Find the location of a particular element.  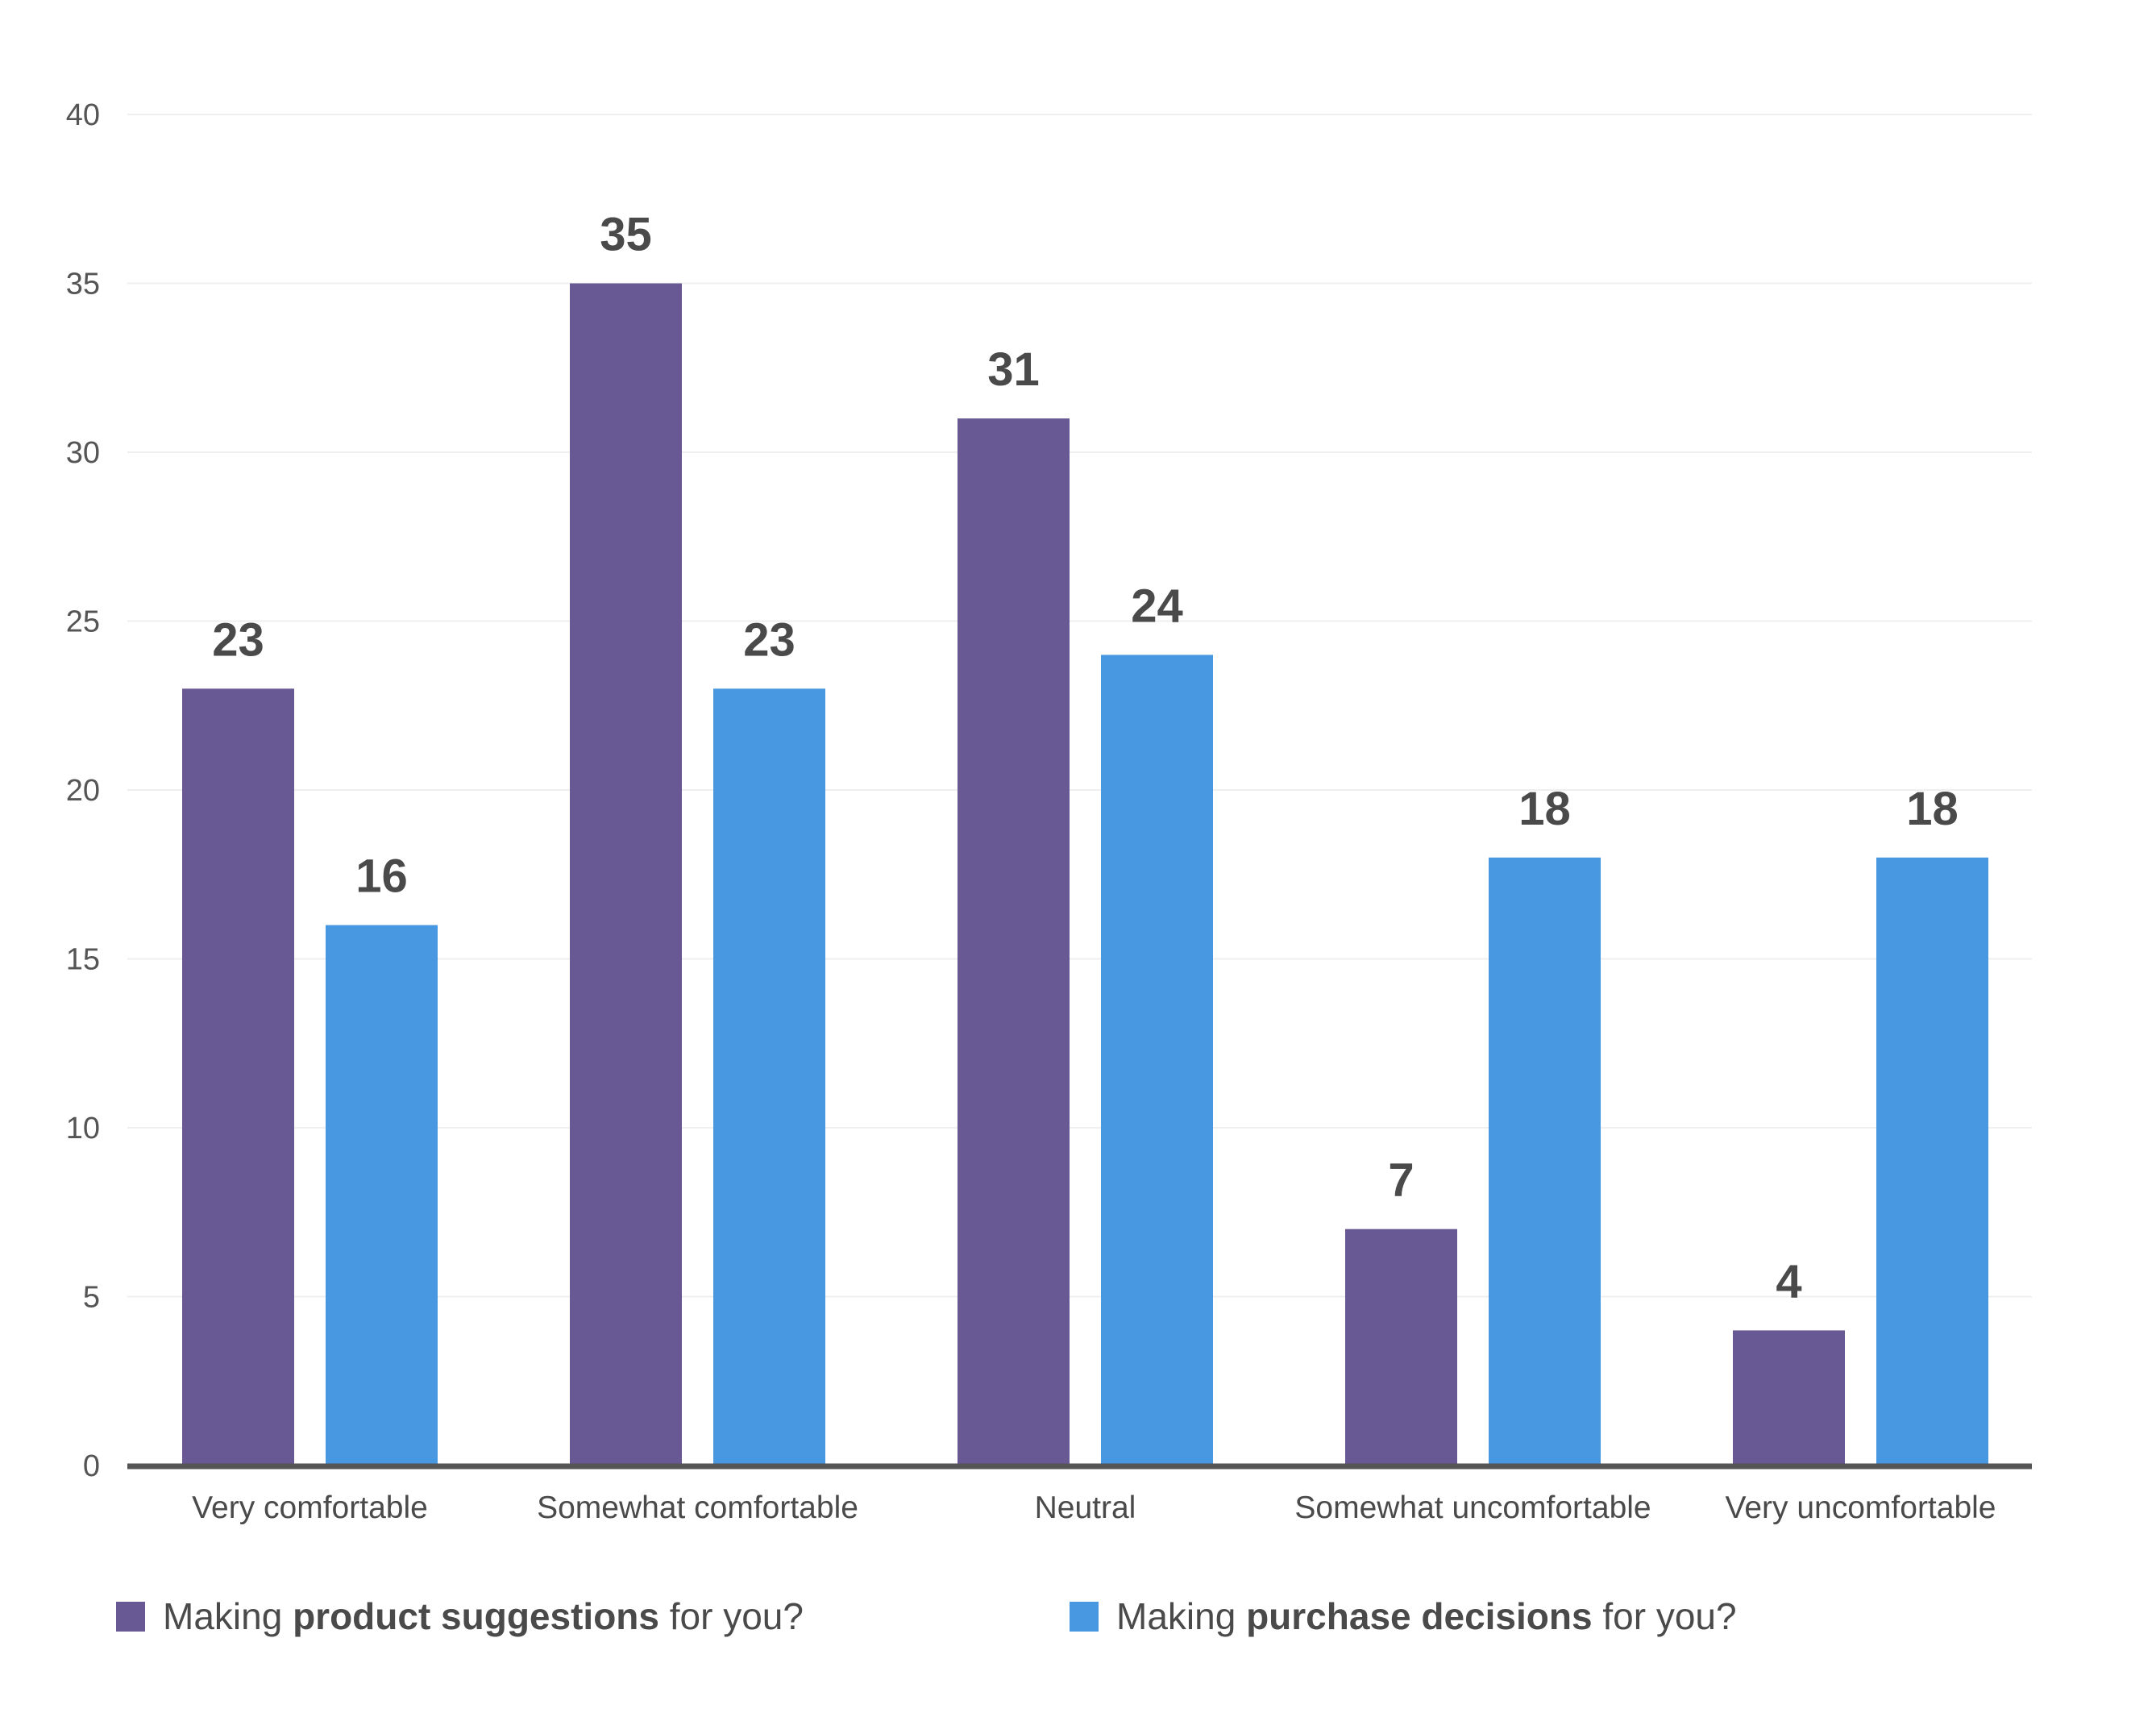

bar-series-1-very-uncomfortable is located at coordinates (1932, 1161).